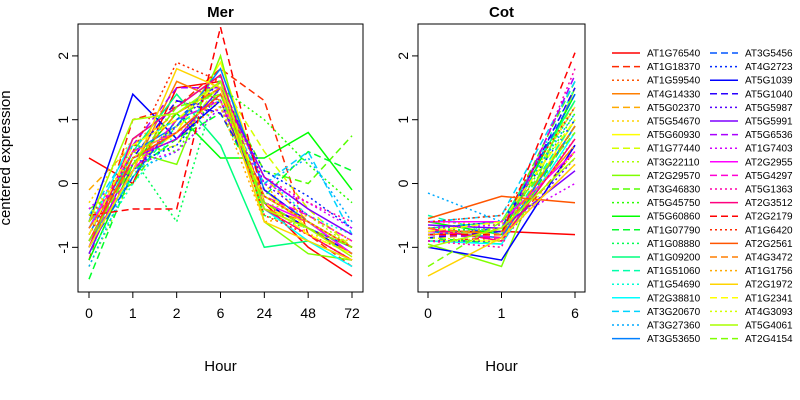  I want to click on legend-label: AT3G22110, so click(673, 162).